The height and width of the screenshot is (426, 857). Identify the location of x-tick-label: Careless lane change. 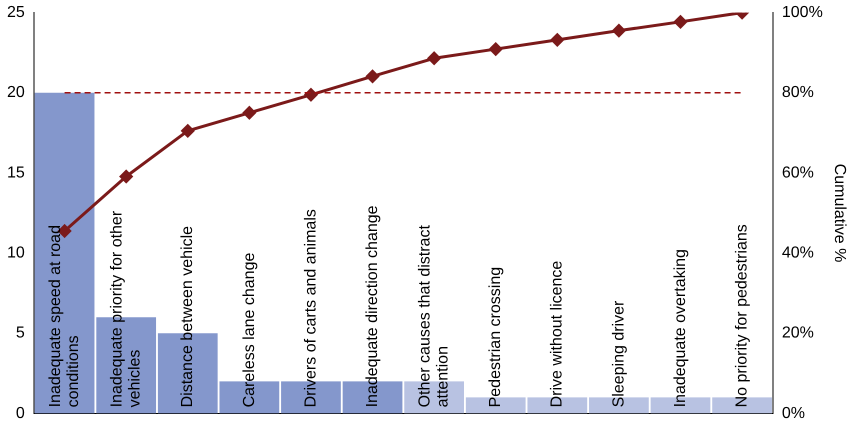
(249, 330).